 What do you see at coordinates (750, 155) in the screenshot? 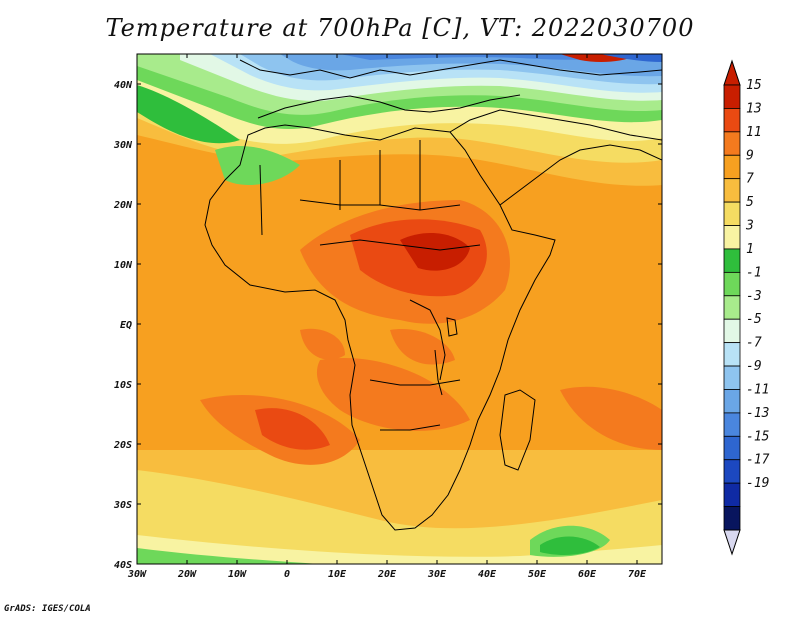
I see `colorbar-label: 9` at bounding box center [750, 155].